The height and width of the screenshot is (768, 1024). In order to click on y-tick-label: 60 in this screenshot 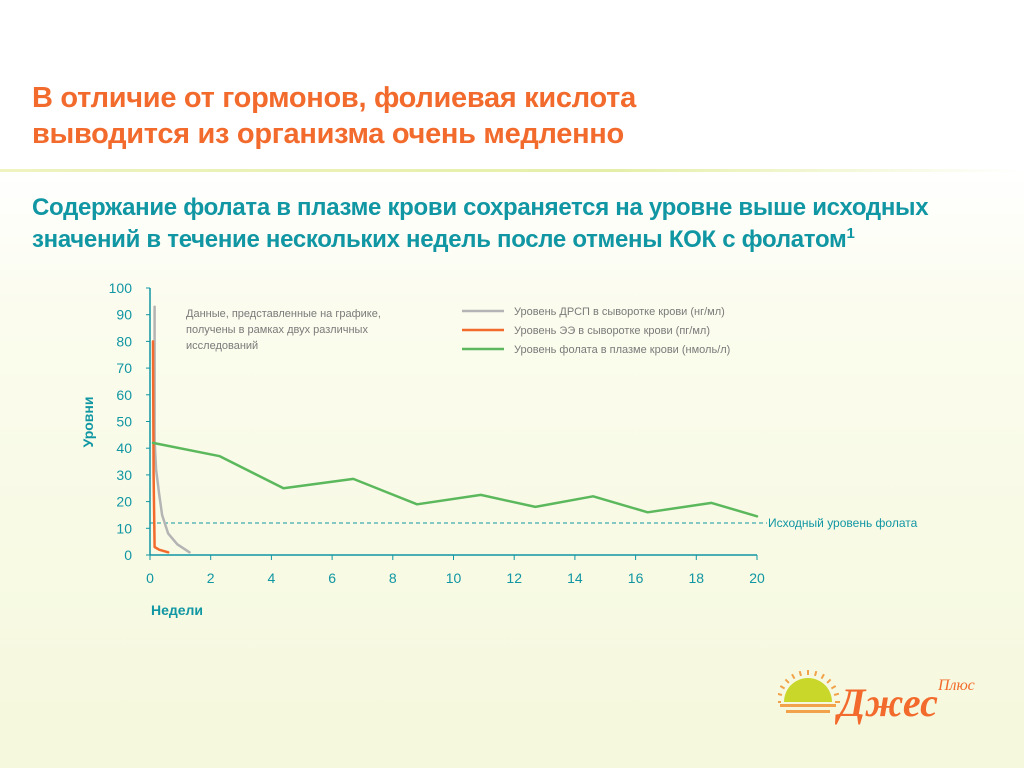, I will do `click(124, 395)`.